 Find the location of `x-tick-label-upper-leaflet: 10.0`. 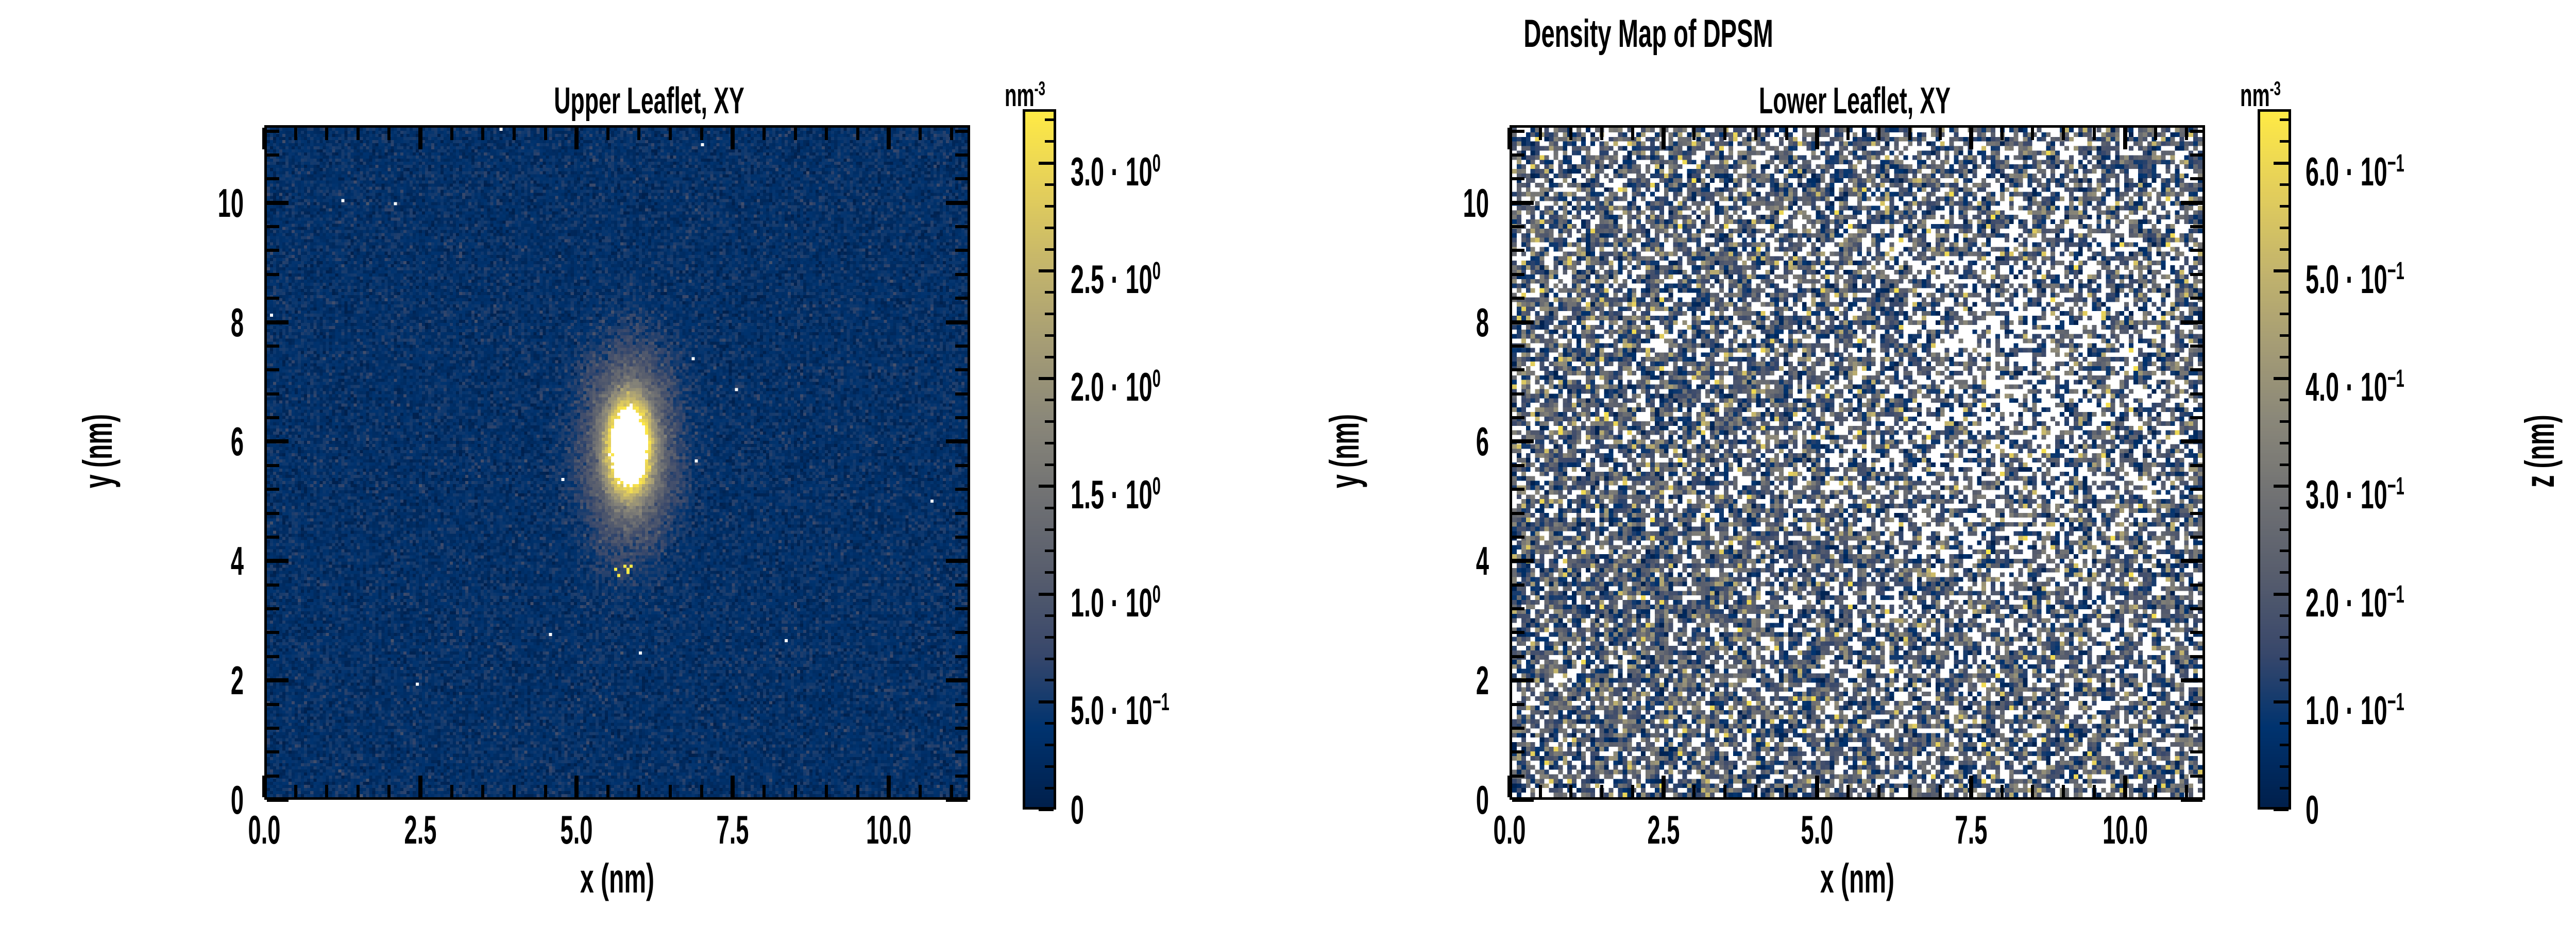

x-tick-label-upper-leaflet: 10.0 is located at coordinates (889, 829).